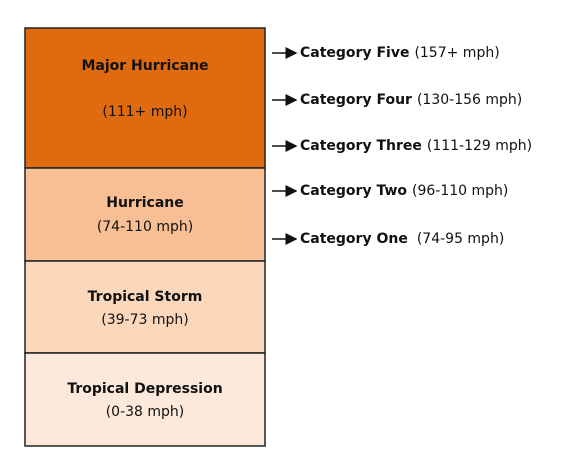 This screenshot has height=463, width=585. I want to click on category-range: (111-129 mph), so click(479, 146).